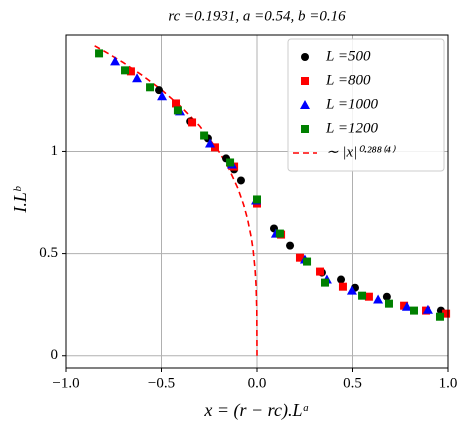 Image resolution: width=476 pixels, height=436 pixels. I want to click on x-tick-label: 0.5, so click(352, 383).